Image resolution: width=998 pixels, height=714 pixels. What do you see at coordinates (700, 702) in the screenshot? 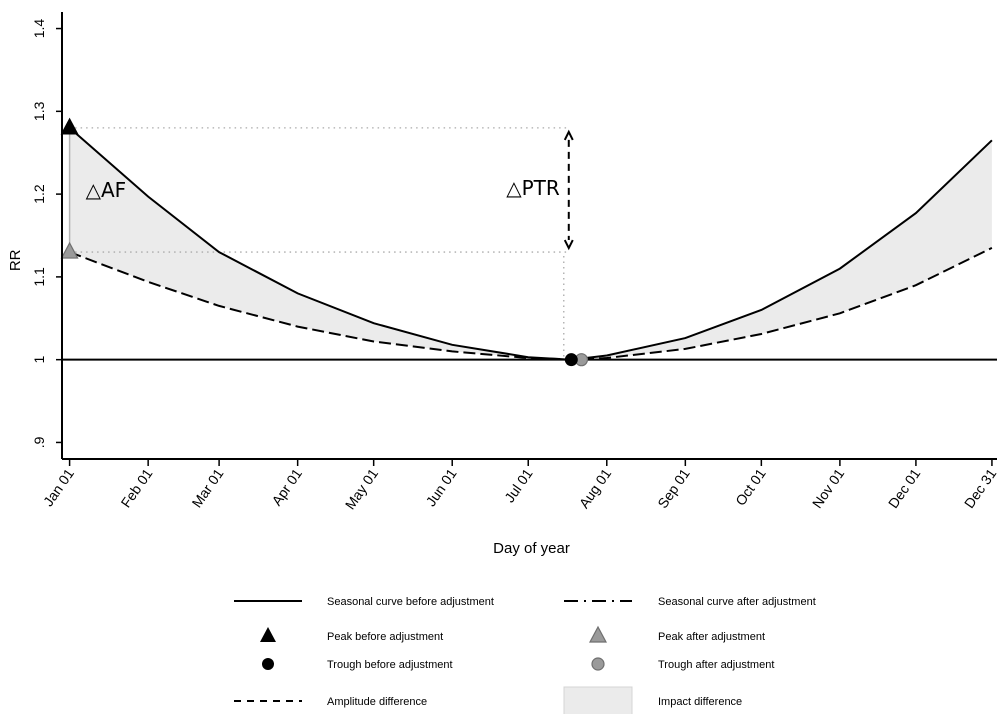
I see `legend-label: Impact difference` at bounding box center [700, 702].